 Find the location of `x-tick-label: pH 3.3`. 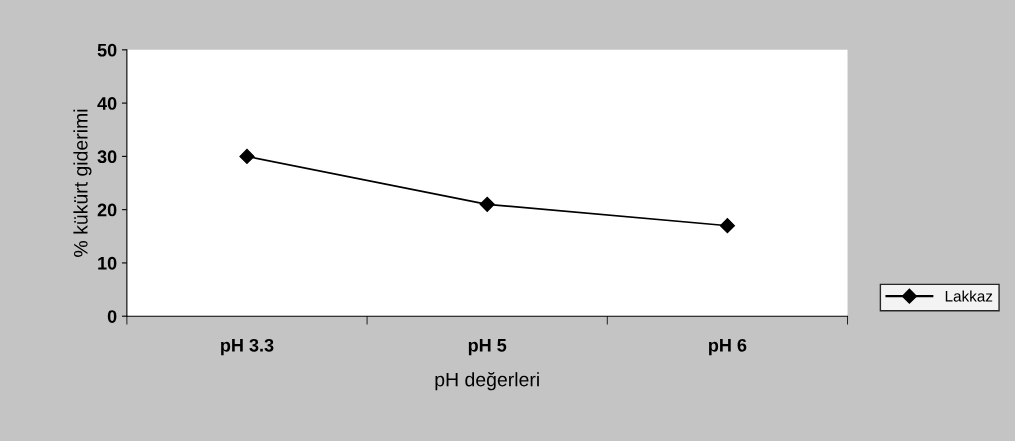

x-tick-label: pH 3.3 is located at coordinates (247, 347).